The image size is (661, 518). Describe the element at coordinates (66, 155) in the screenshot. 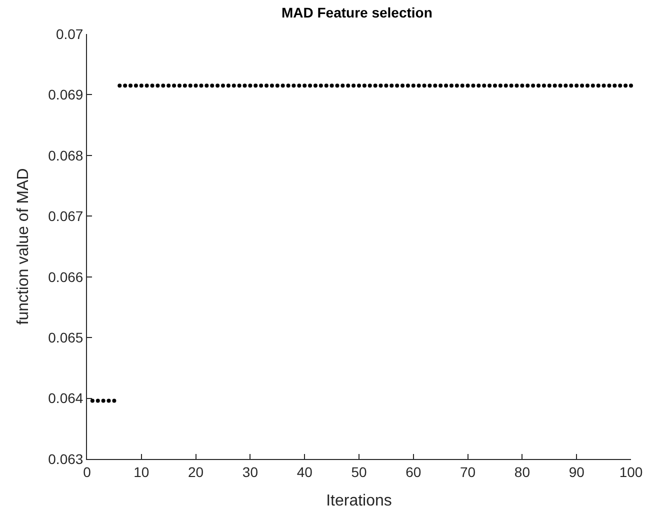

I see `y-tick-label: 0.068` at that location.